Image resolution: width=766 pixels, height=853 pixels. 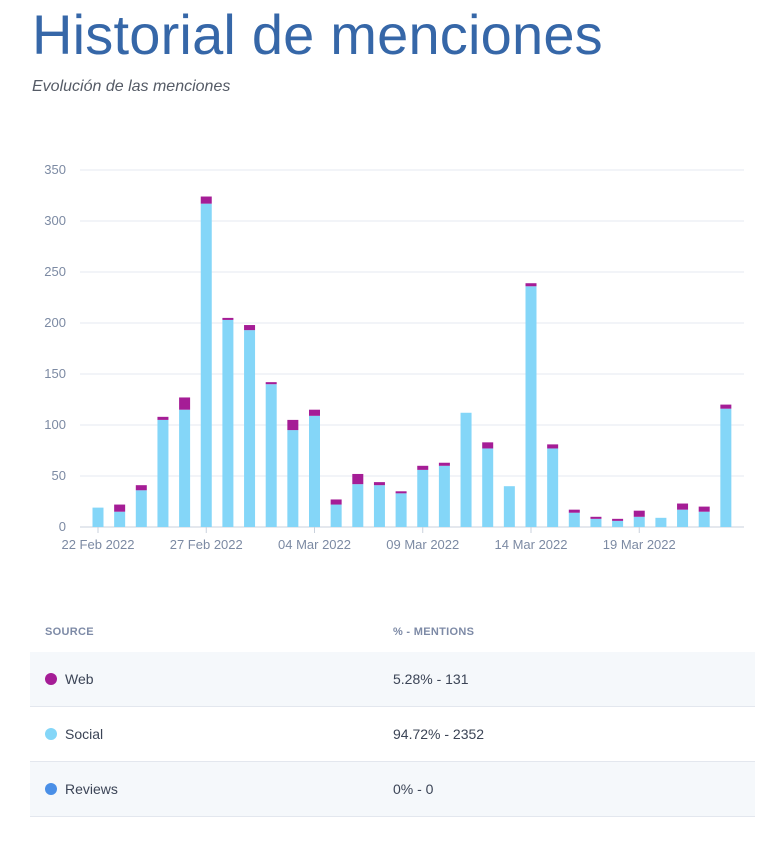 What do you see at coordinates (51, 734) in the screenshot?
I see `social-color-dot` at bounding box center [51, 734].